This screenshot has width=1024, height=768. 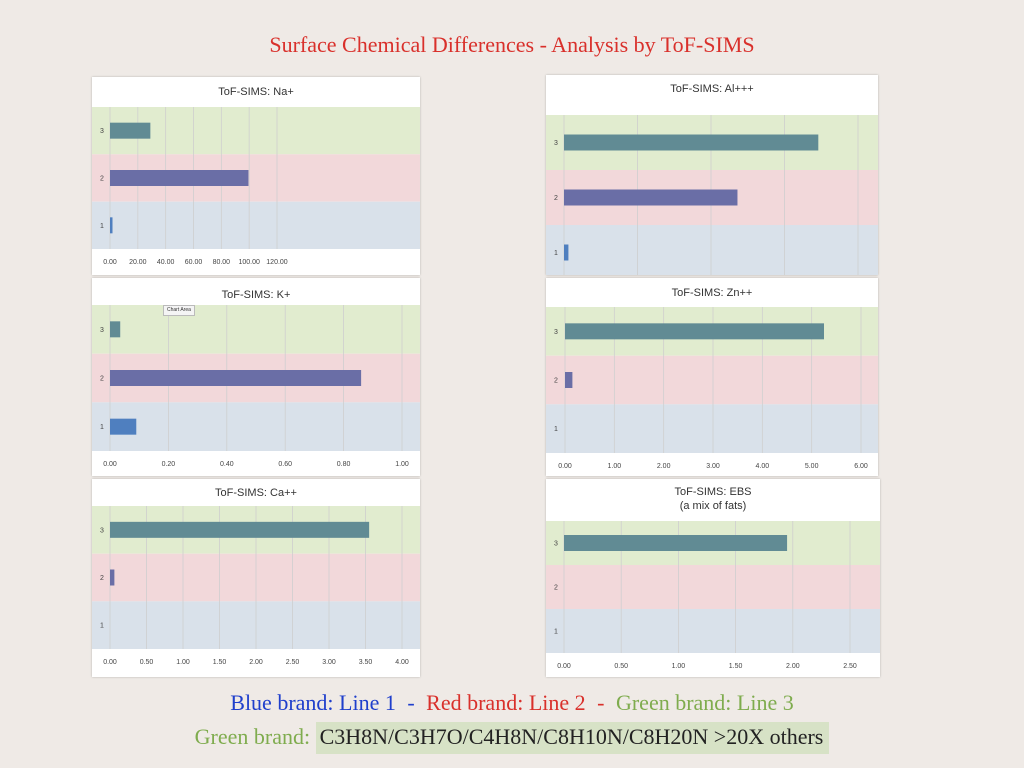 What do you see at coordinates (277, 262) in the screenshot?
I see `x-tick-label: 120.00` at bounding box center [277, 262].